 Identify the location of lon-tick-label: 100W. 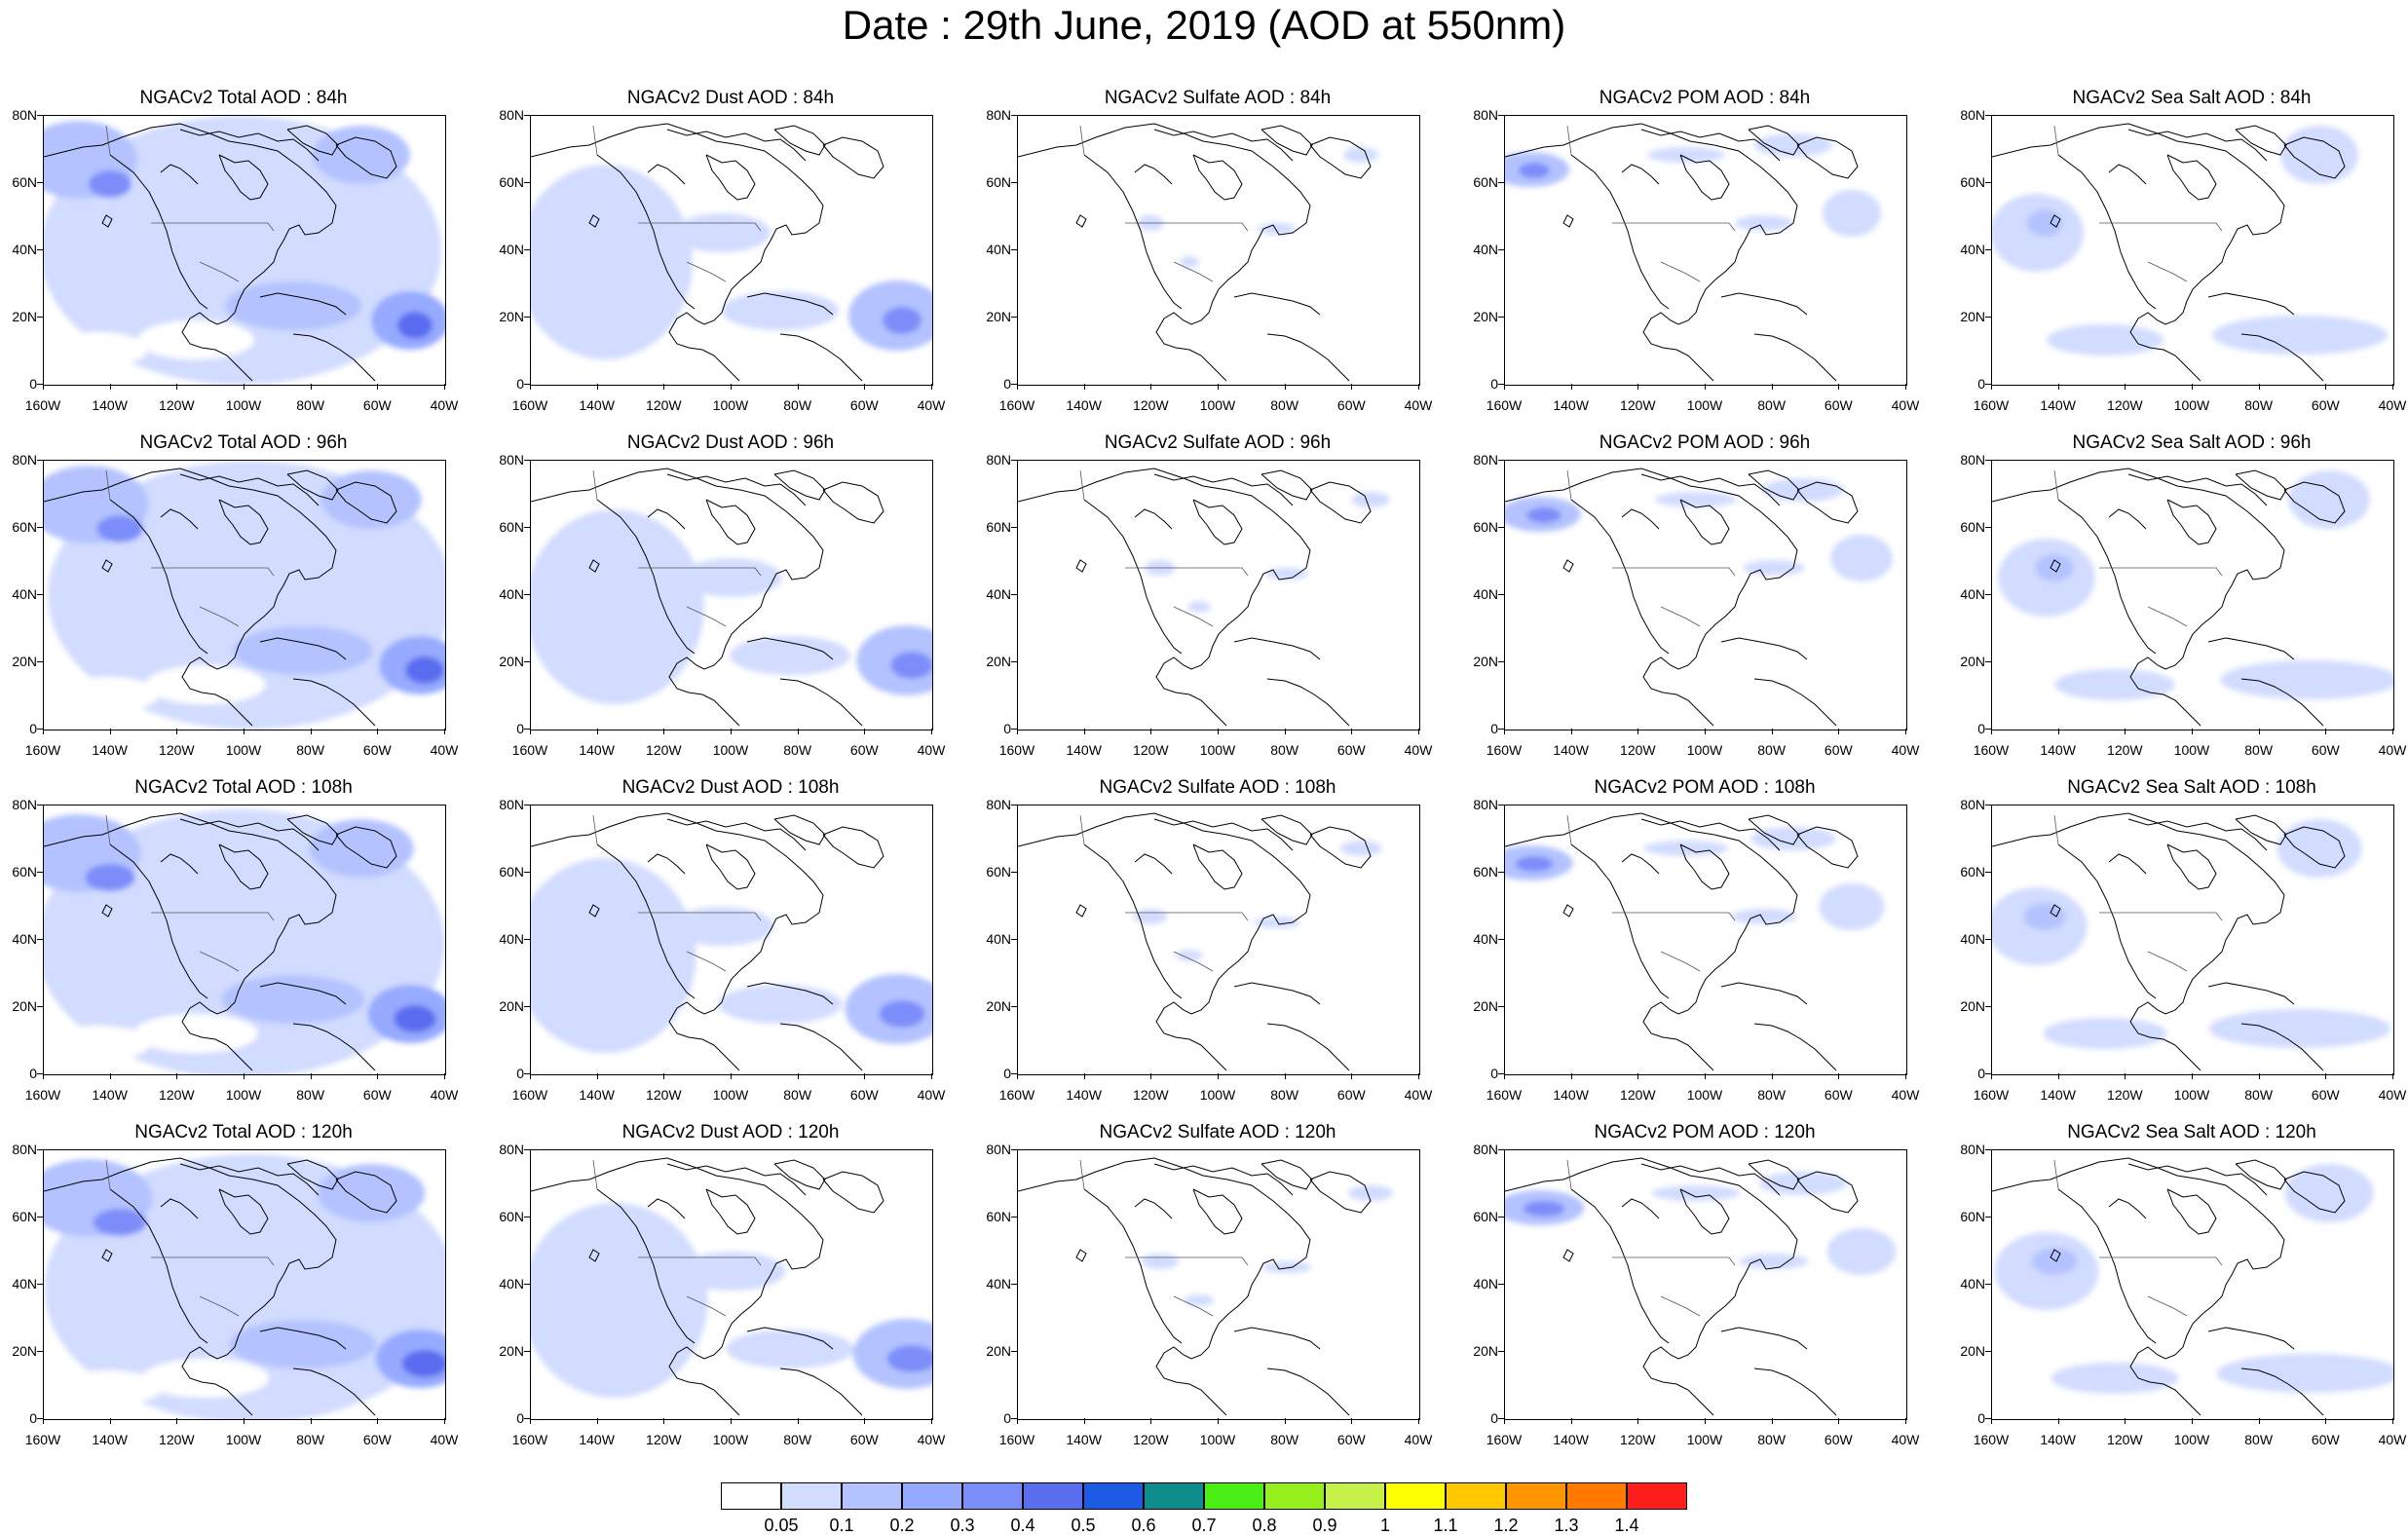
(243, 1439).